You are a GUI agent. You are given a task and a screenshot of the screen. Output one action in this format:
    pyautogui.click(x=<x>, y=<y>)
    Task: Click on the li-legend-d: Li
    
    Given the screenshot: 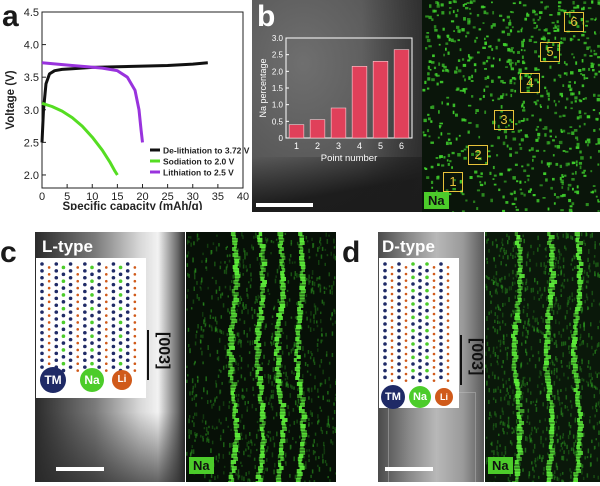 What is the action you would take?
    pyautogui.click(x=444, y=397)
    